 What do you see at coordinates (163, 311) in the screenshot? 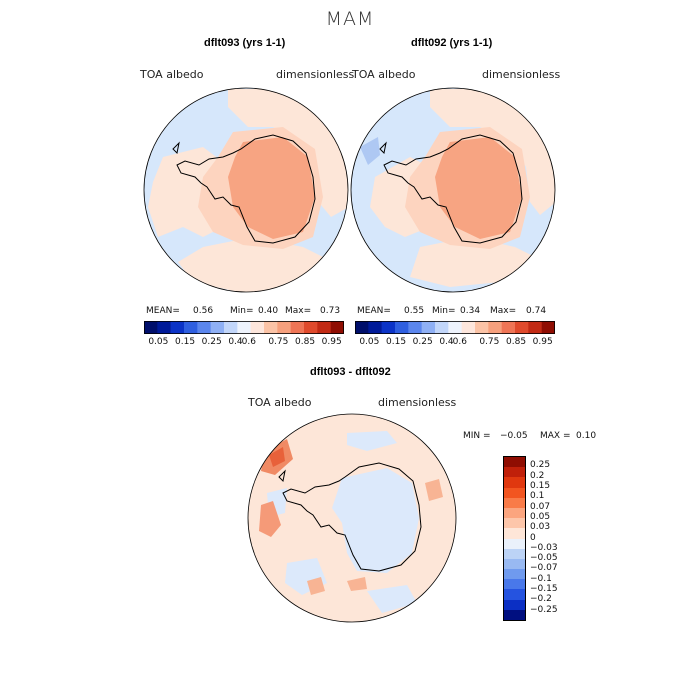
I see `panel1-mean-label: MEAN=` at bounding box center [163, 311].